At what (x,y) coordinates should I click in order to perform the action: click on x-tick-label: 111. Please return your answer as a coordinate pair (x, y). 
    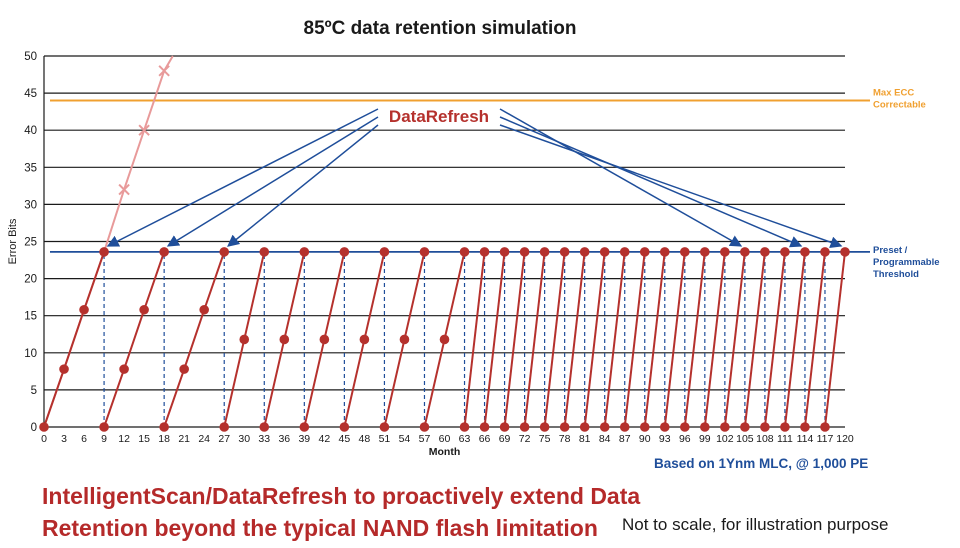
    Looking at the image, I should click on (785, 439).